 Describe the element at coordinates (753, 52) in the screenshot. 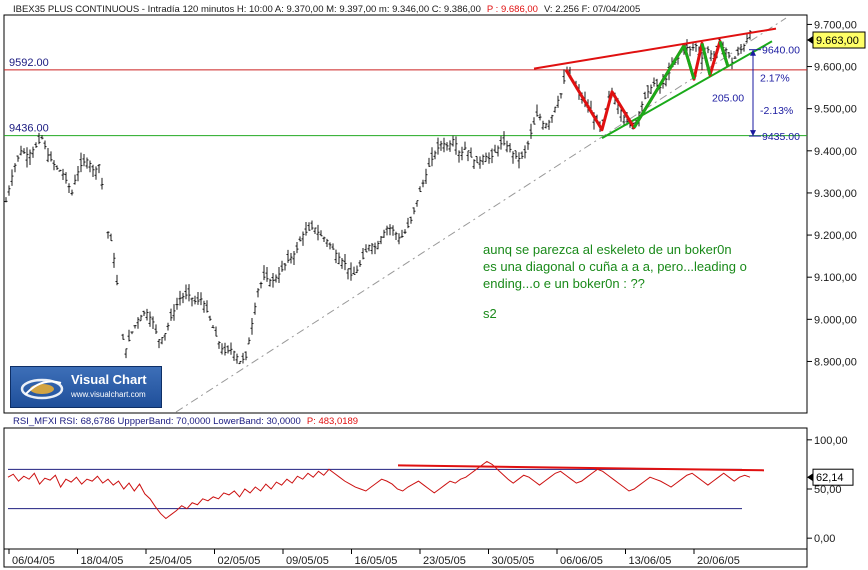

I see `measure-up-arrow-icon` at that location.